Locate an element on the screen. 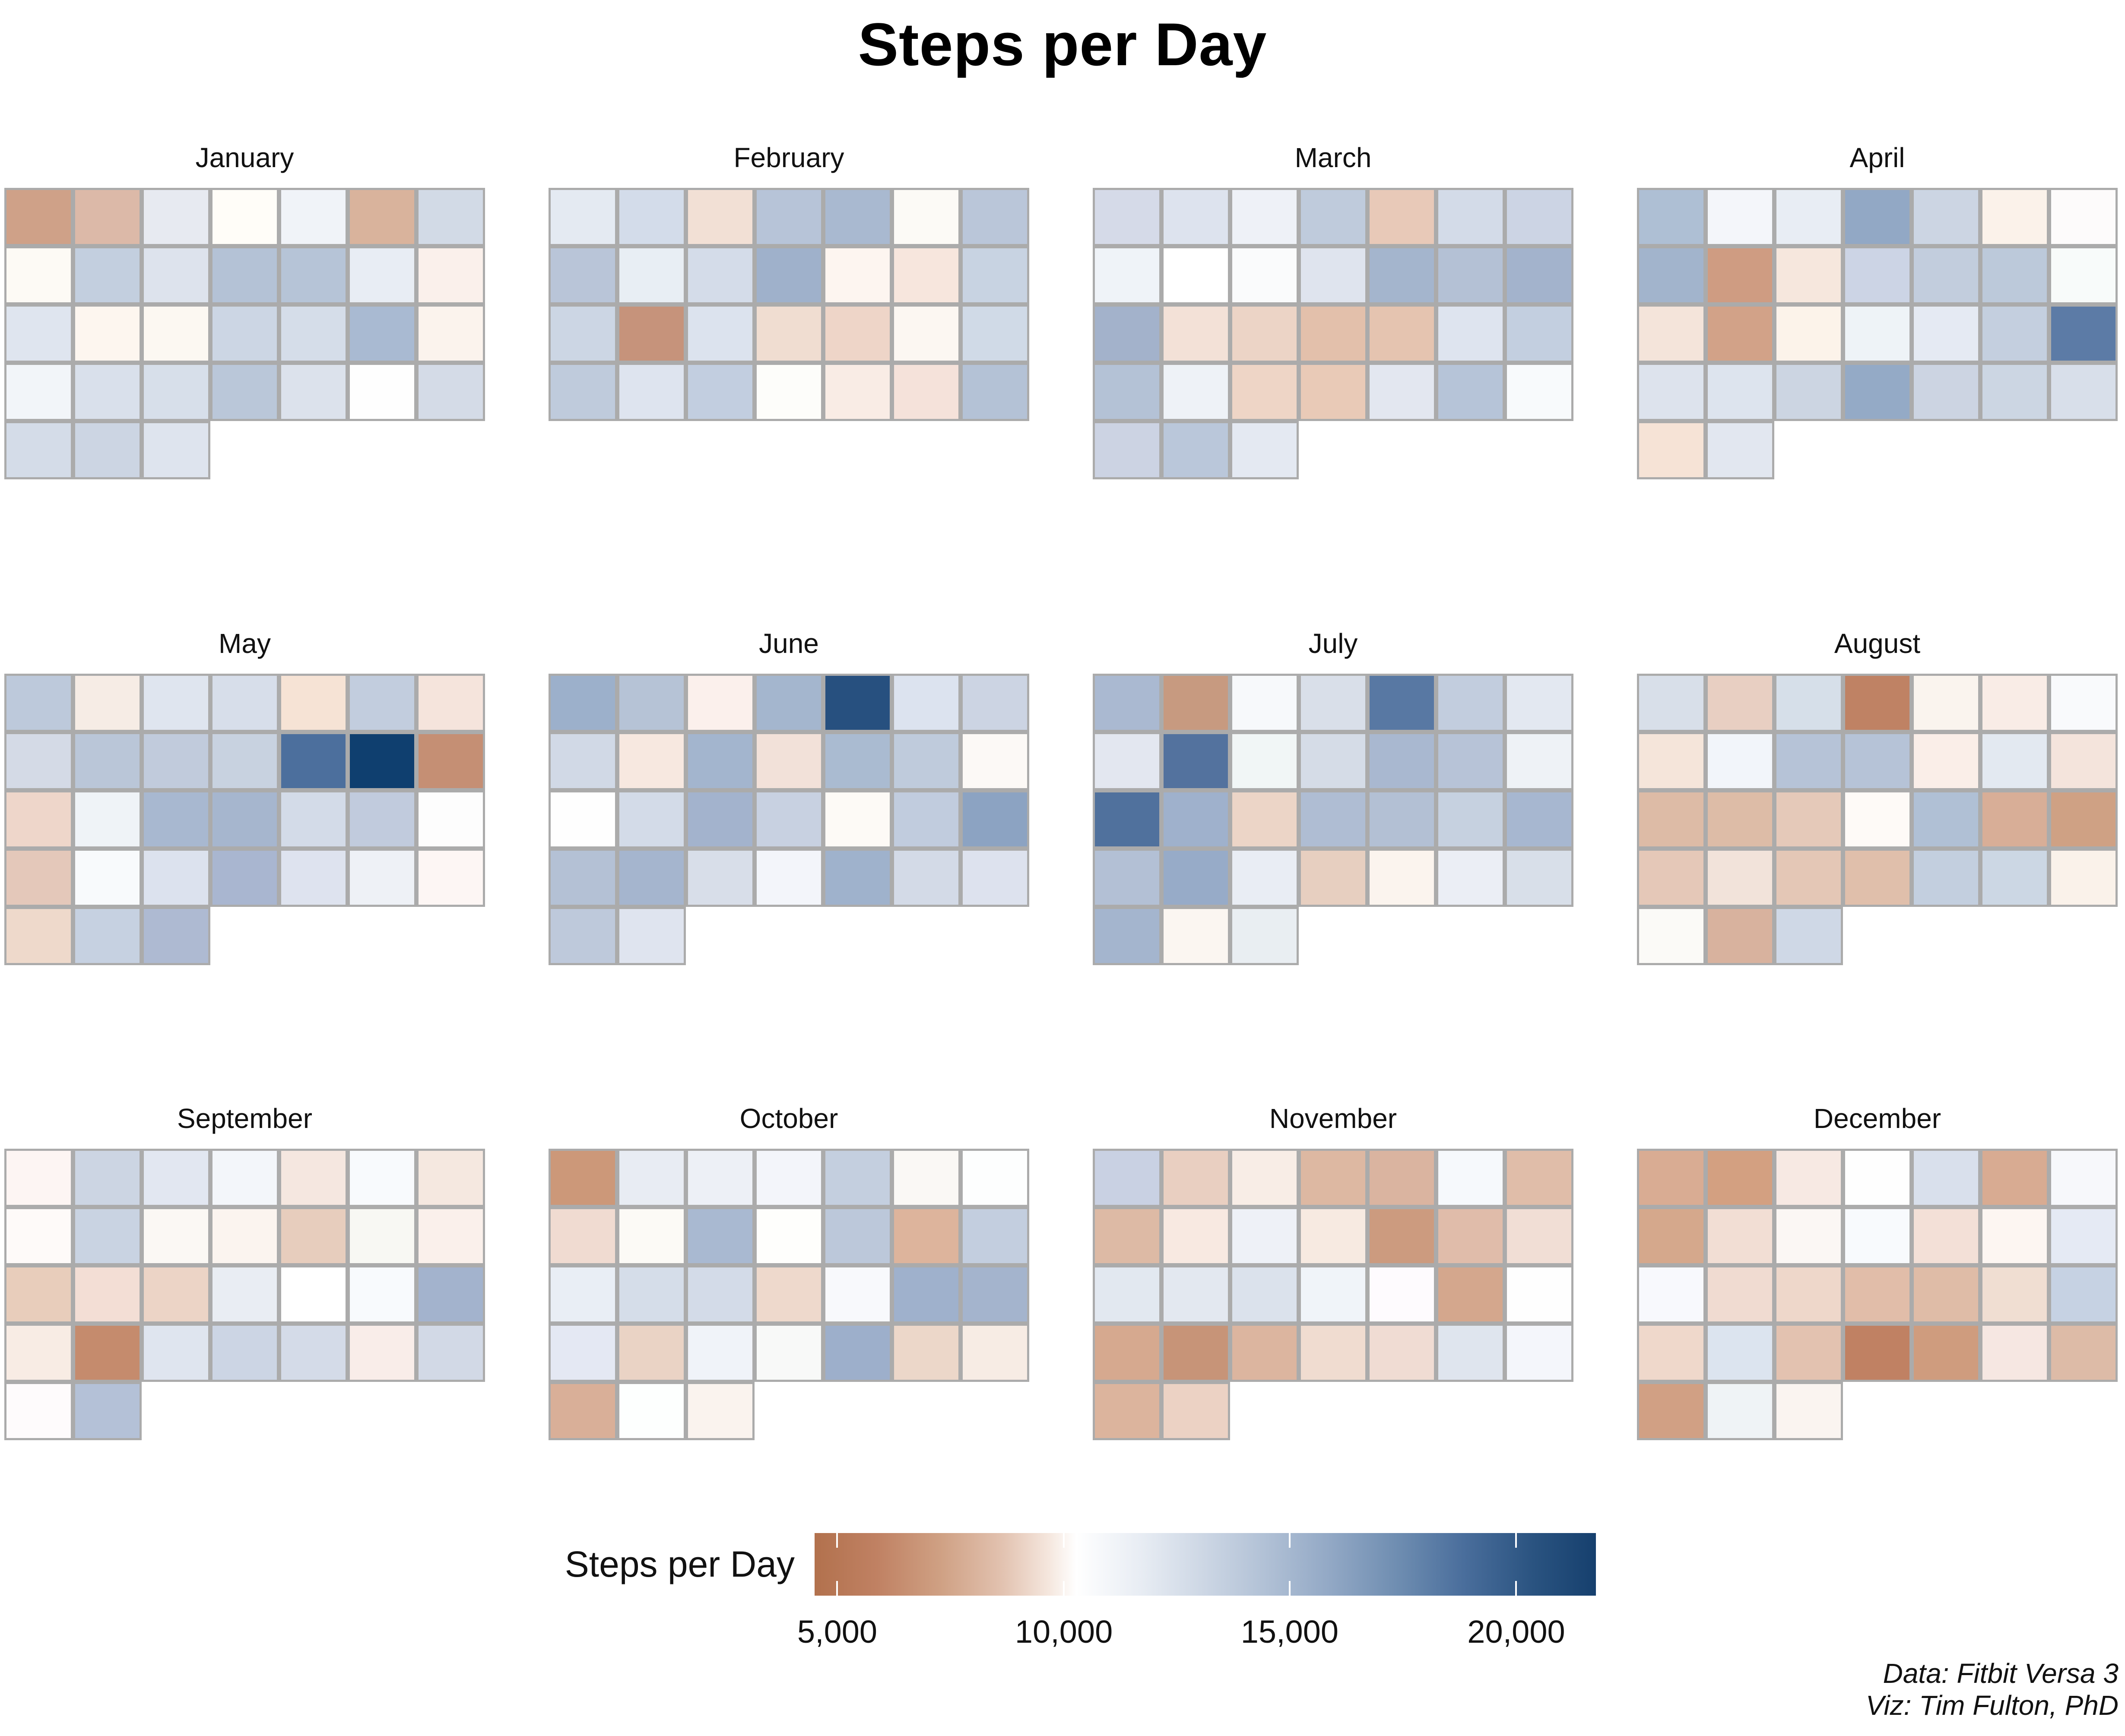  caption-data-source: Data: Fitbit Versa 3 is located at coordinates (2001, 1673).